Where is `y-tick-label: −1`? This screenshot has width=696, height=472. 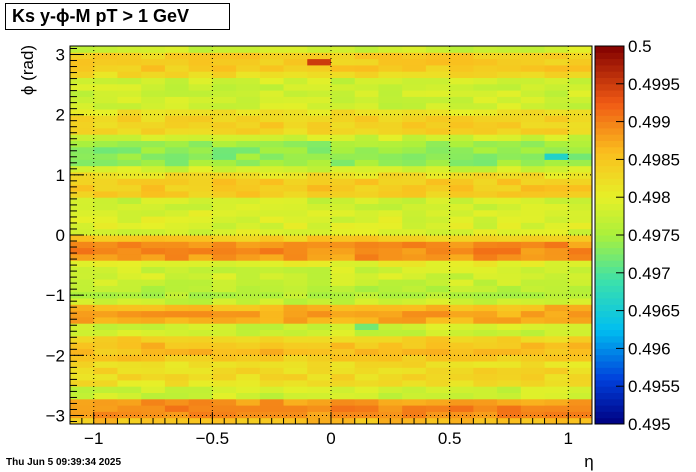
y-tick-label: −1 is located at coordinates (55, 295).